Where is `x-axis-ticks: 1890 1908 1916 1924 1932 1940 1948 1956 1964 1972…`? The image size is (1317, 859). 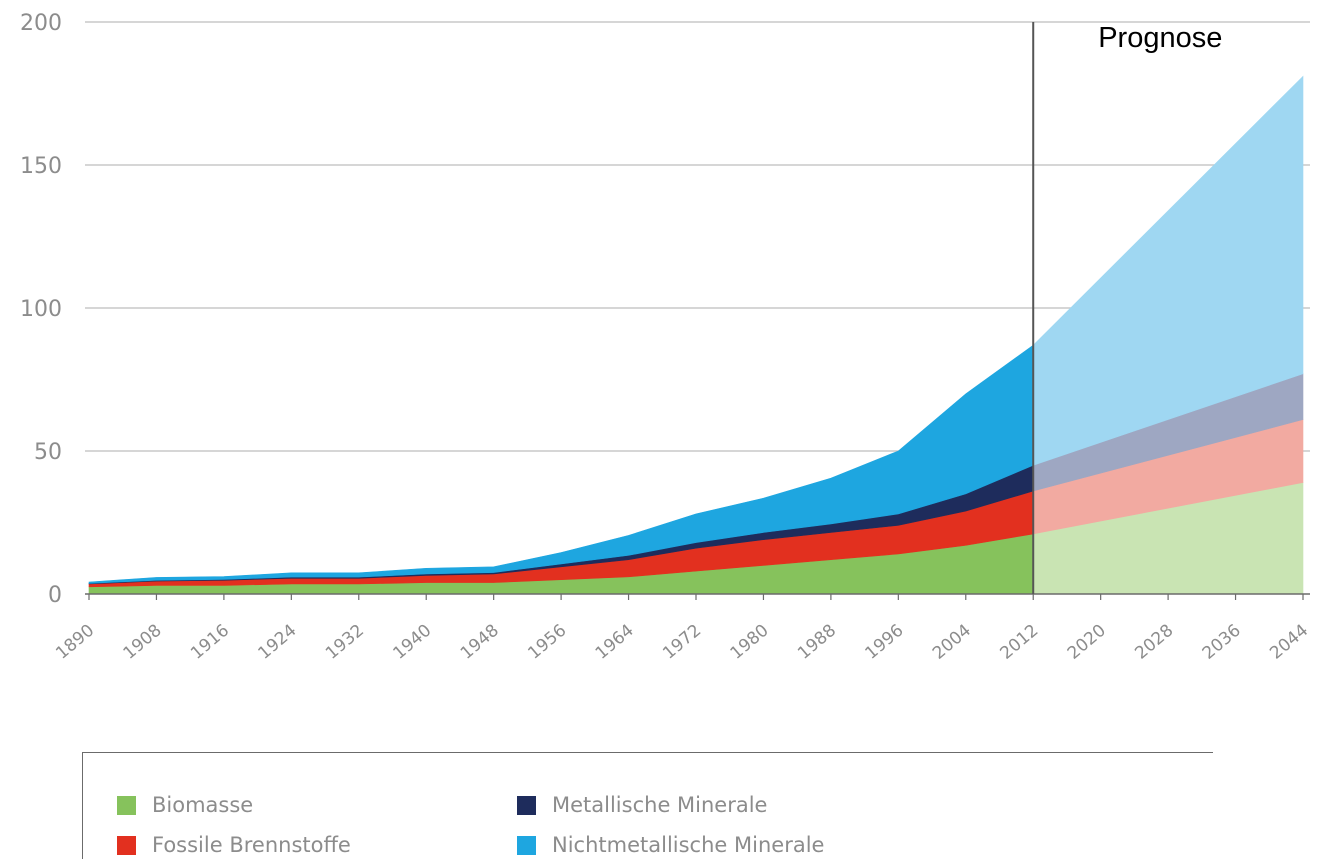 x-axis-ticks: 1890 1908 1916 1924 1932 1940 1948 1956 1964 1972… is located at coordinates (682, 642).